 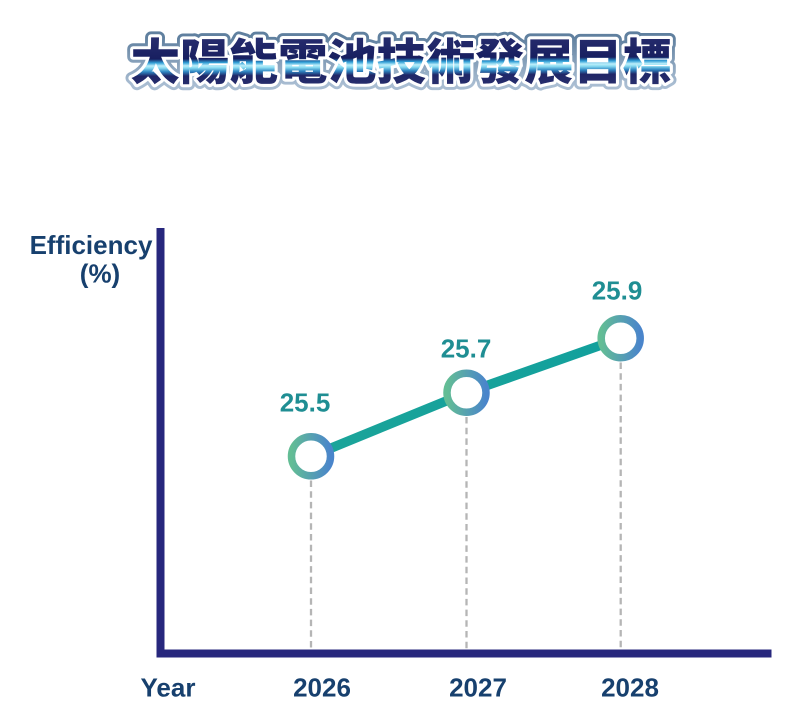 I want to click on svg-text: Efficiency, so click(x=91, y=245).